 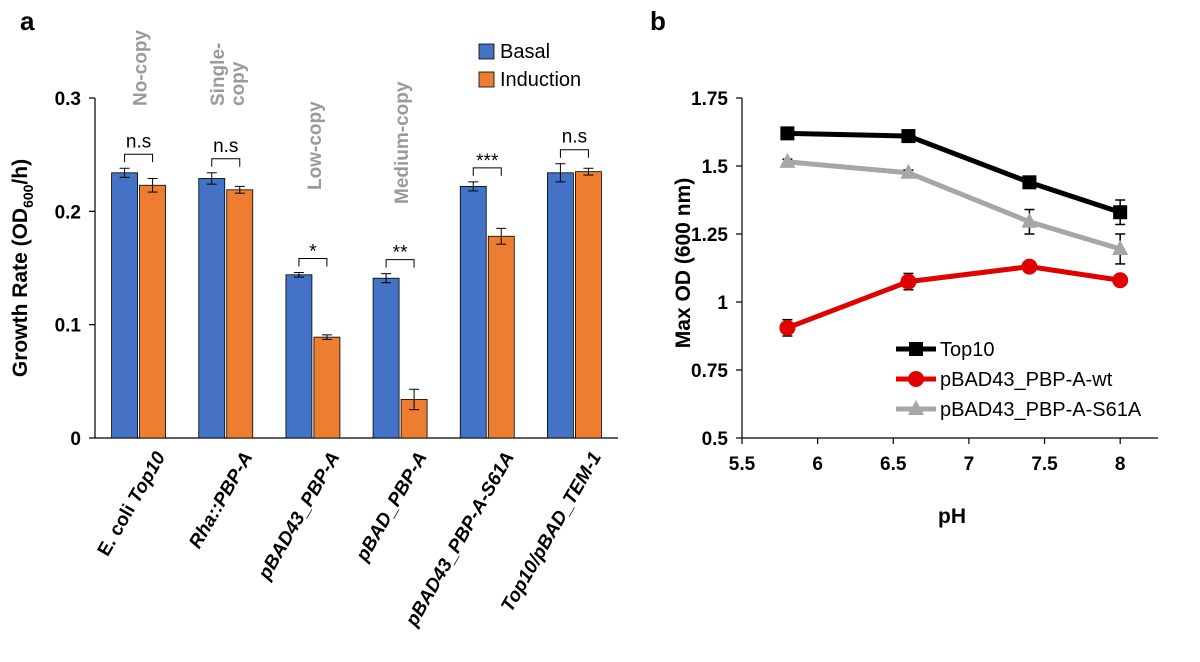 I want to click on panel-b-legend: Top10 pBAD43_PBP-A-wt pBAD43_PBP-A-S61A, so click(x=1019, y=380).